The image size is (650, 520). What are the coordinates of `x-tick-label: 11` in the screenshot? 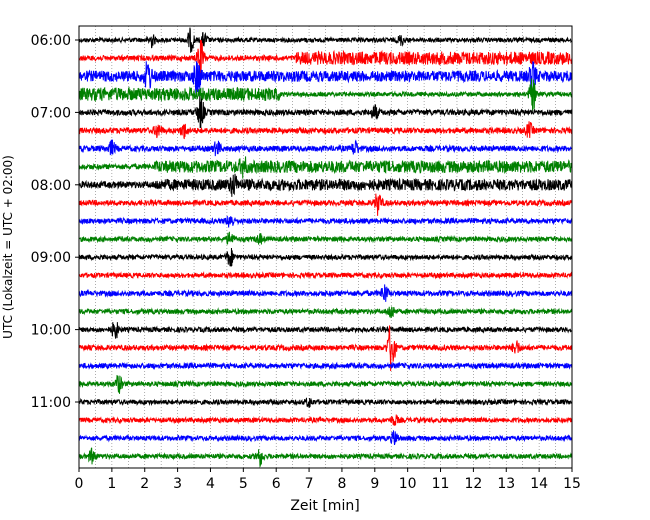 It's located at (441, 484).